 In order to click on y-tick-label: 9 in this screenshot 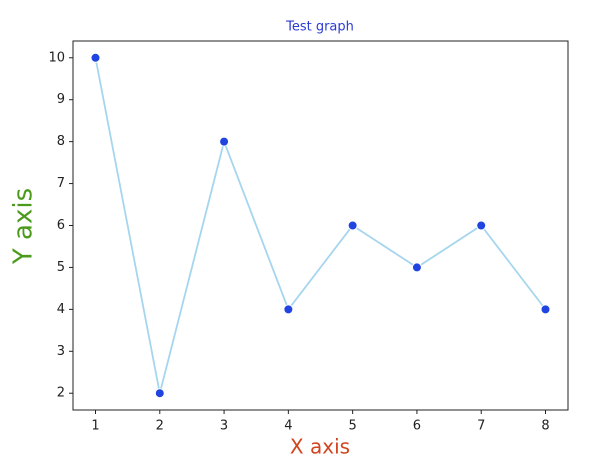, I will do `click(61, 99)`.